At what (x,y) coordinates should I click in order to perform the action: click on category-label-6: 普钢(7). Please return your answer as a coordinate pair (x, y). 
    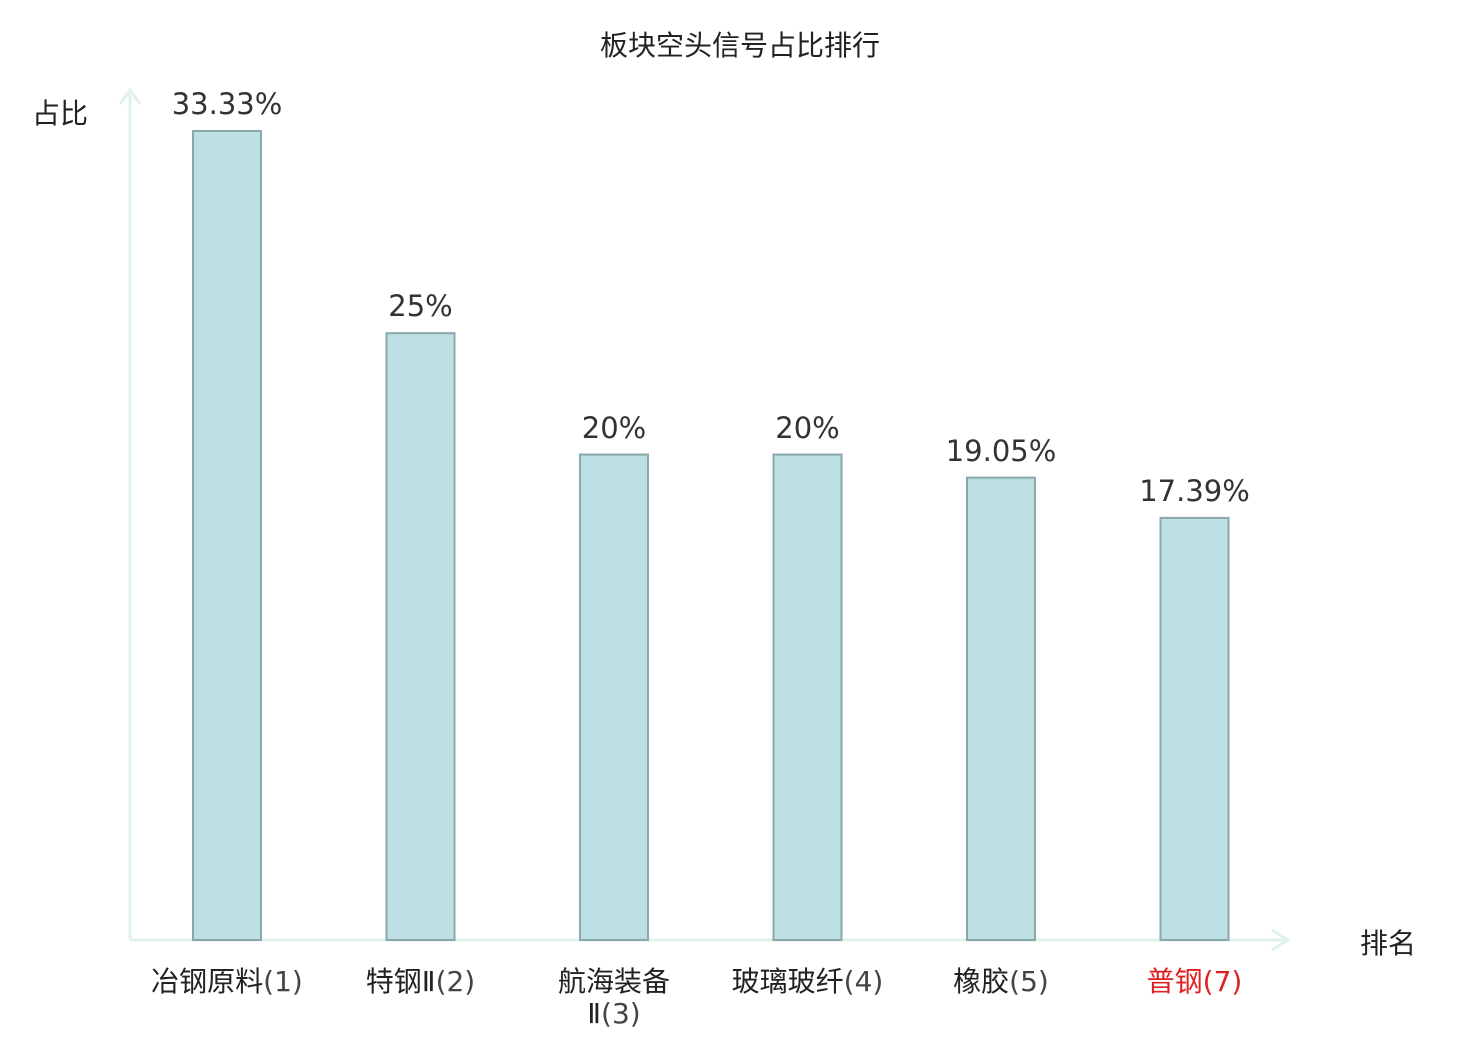
    Looking at the image, I should click on (1195, 982).